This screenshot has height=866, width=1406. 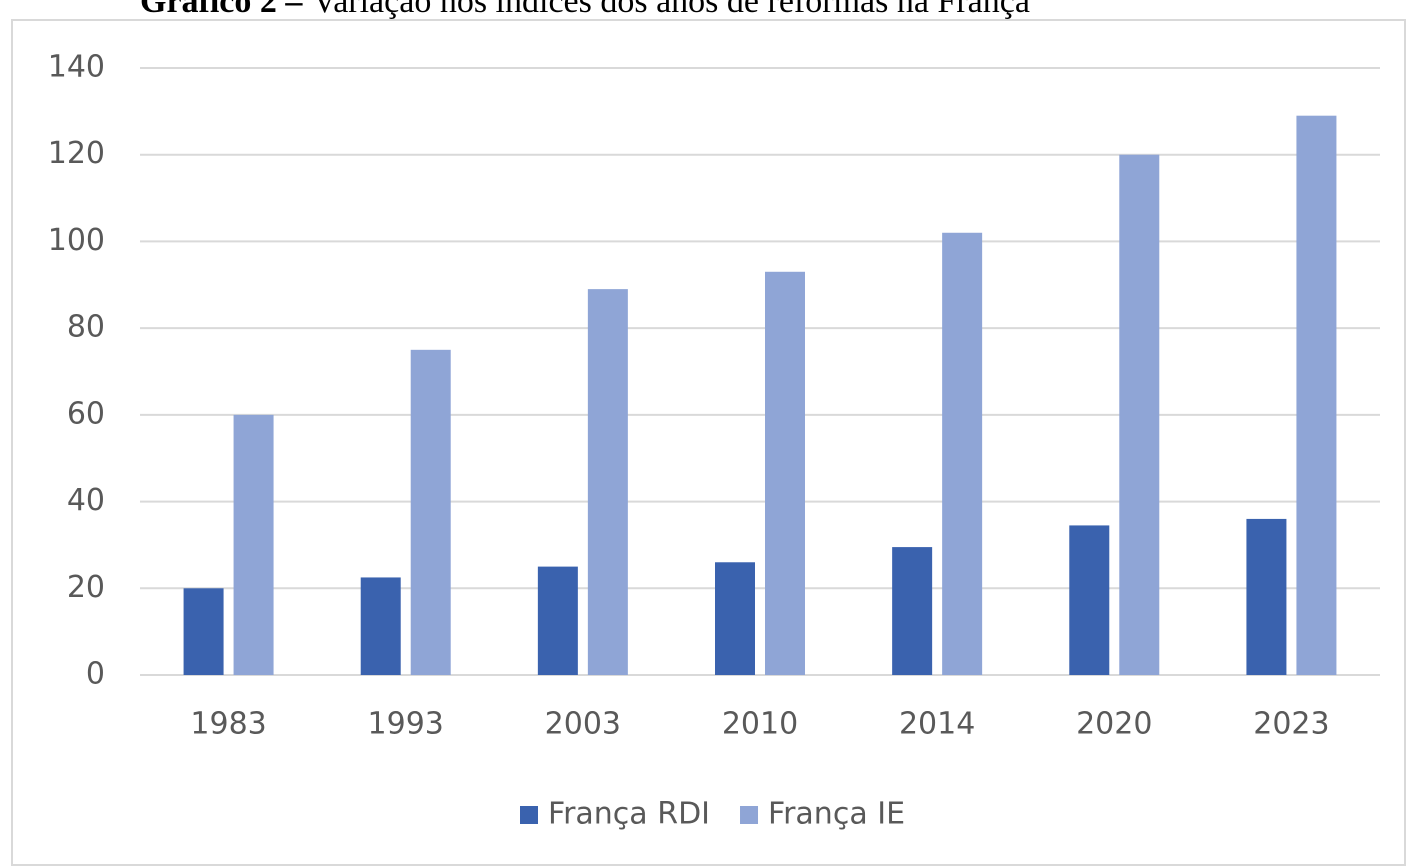 What do you see at coordinates (76, 67) in the screenshot?
I see `y-tick-label: 140` at bounding box center [76, 67].